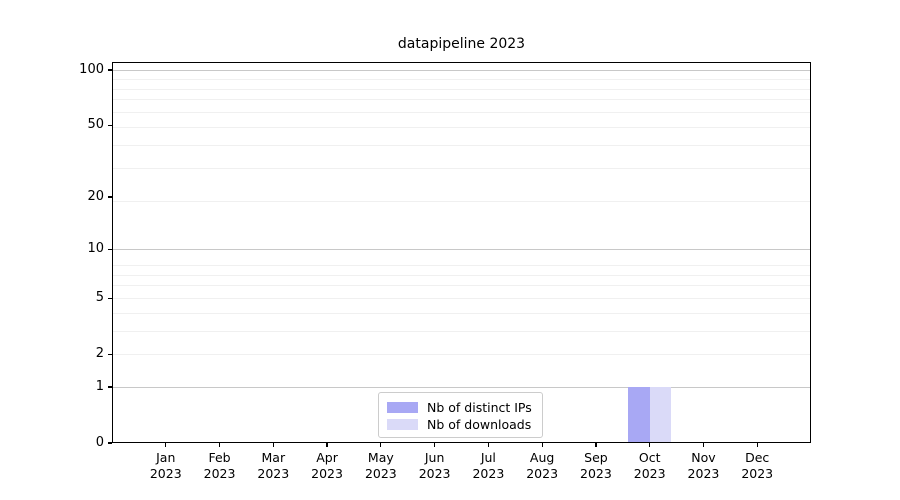  I want to click on x-tick-label: Dec 2023, so click(757, 465).